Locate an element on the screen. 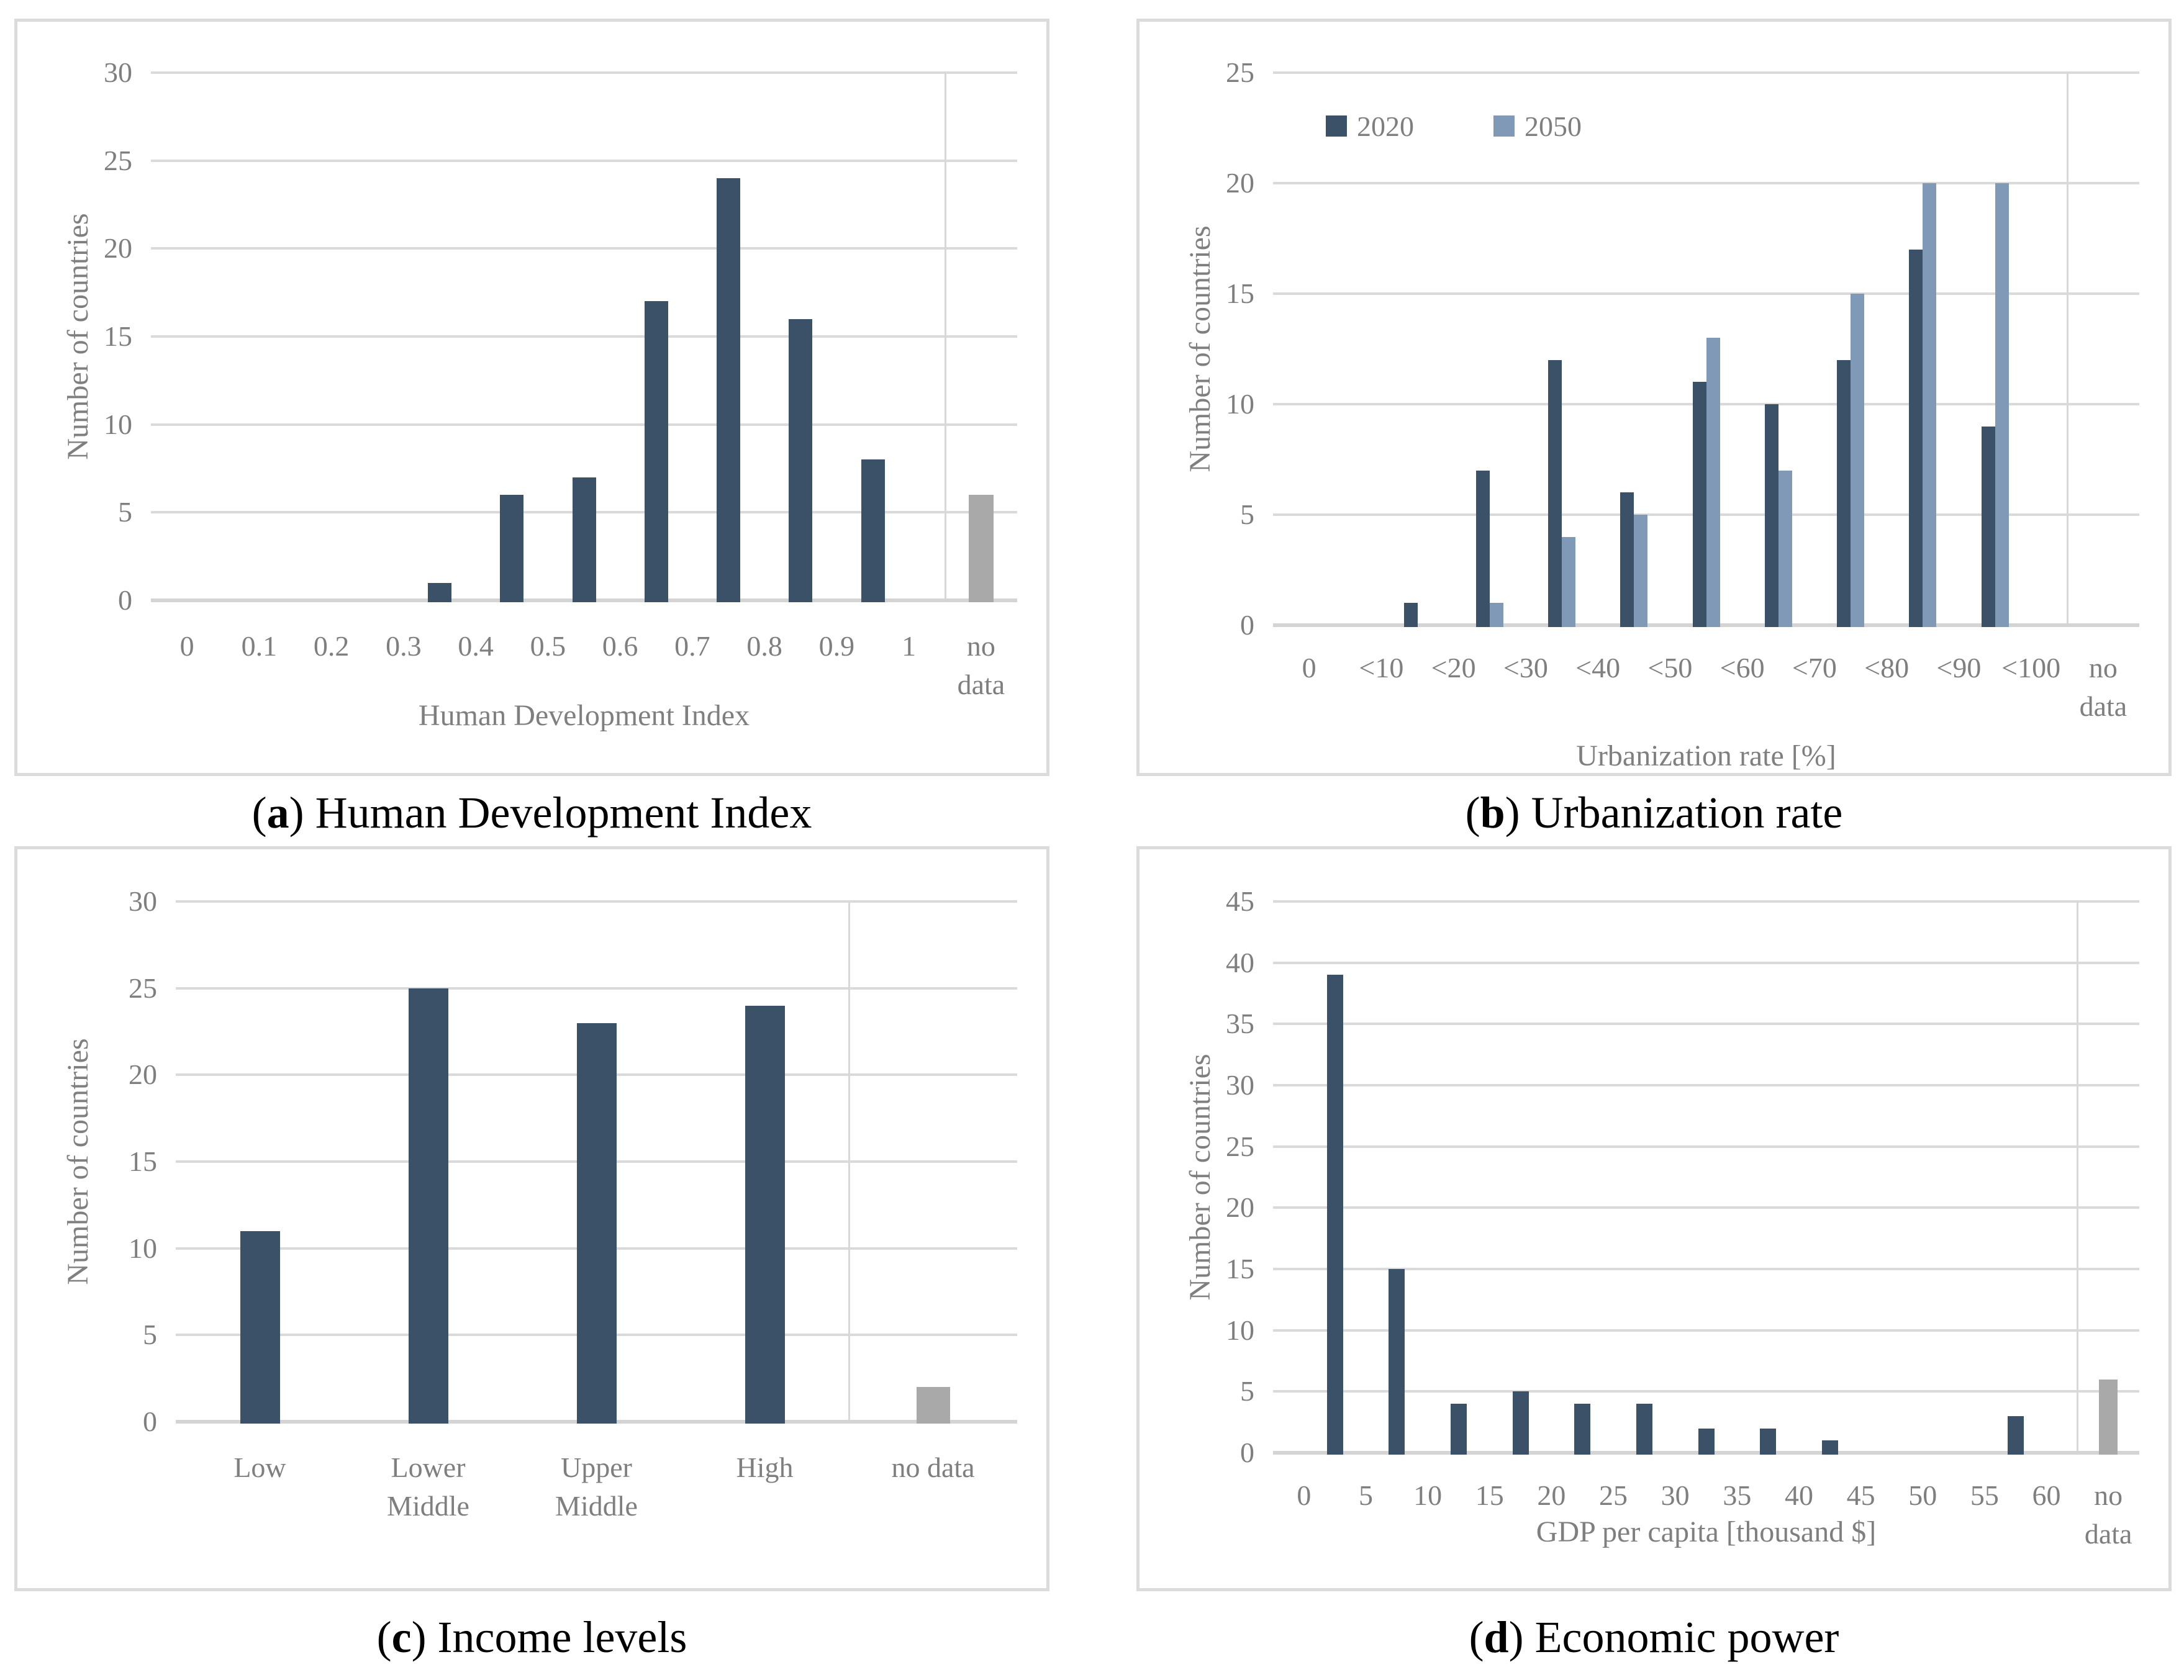 Image resolution: width=2184 pixels, height=1680 pixels. caption-c-text: Income levels is located at coordinates (562, 1637).